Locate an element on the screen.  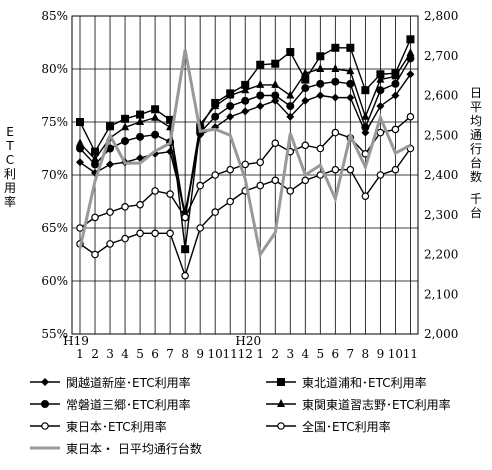
x-tick-label: 11 is located at coordinates (410, 354).